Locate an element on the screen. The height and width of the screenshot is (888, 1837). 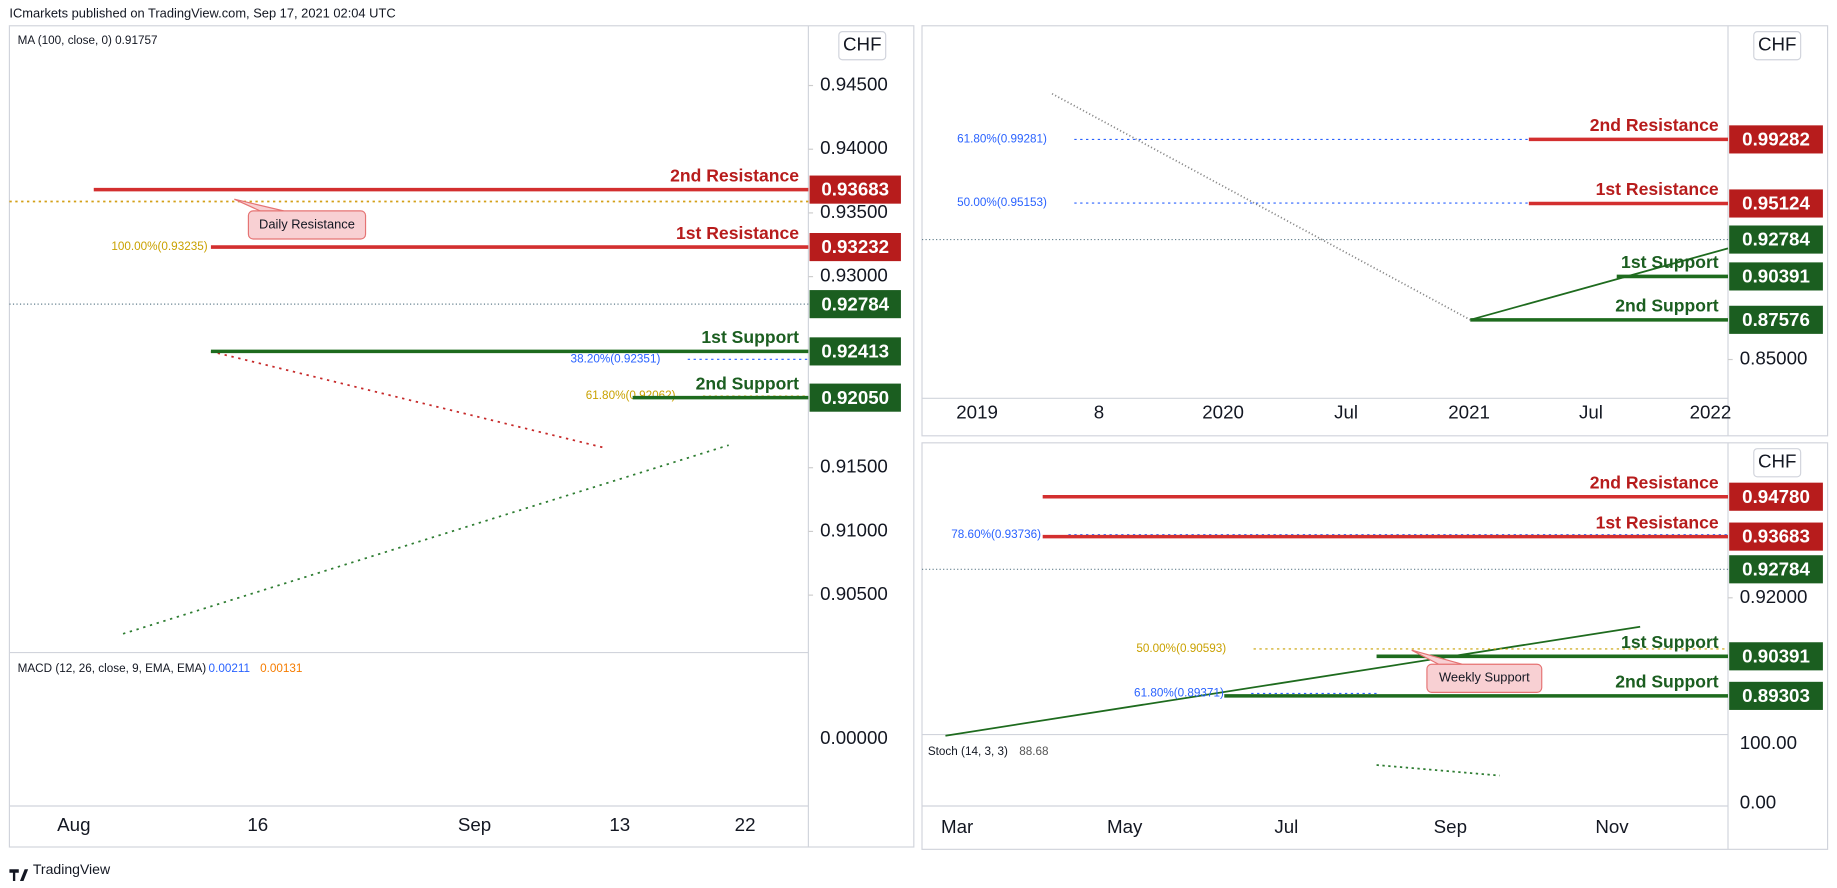
level-price: 0.94780 is located at coordinates (1776, 496).